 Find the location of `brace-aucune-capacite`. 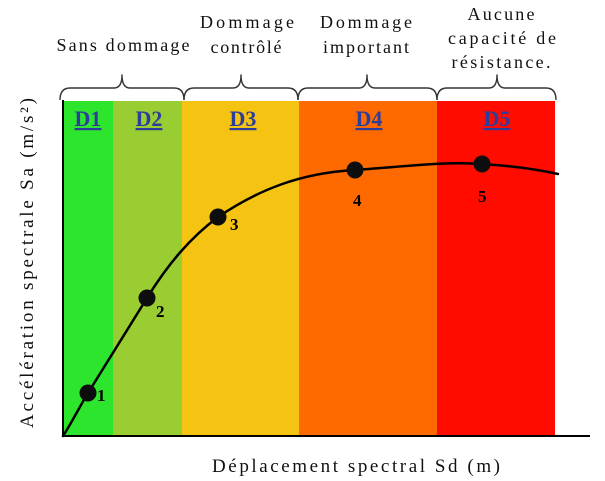

brace-aucune-capacite is located at coordinates (496, 87).